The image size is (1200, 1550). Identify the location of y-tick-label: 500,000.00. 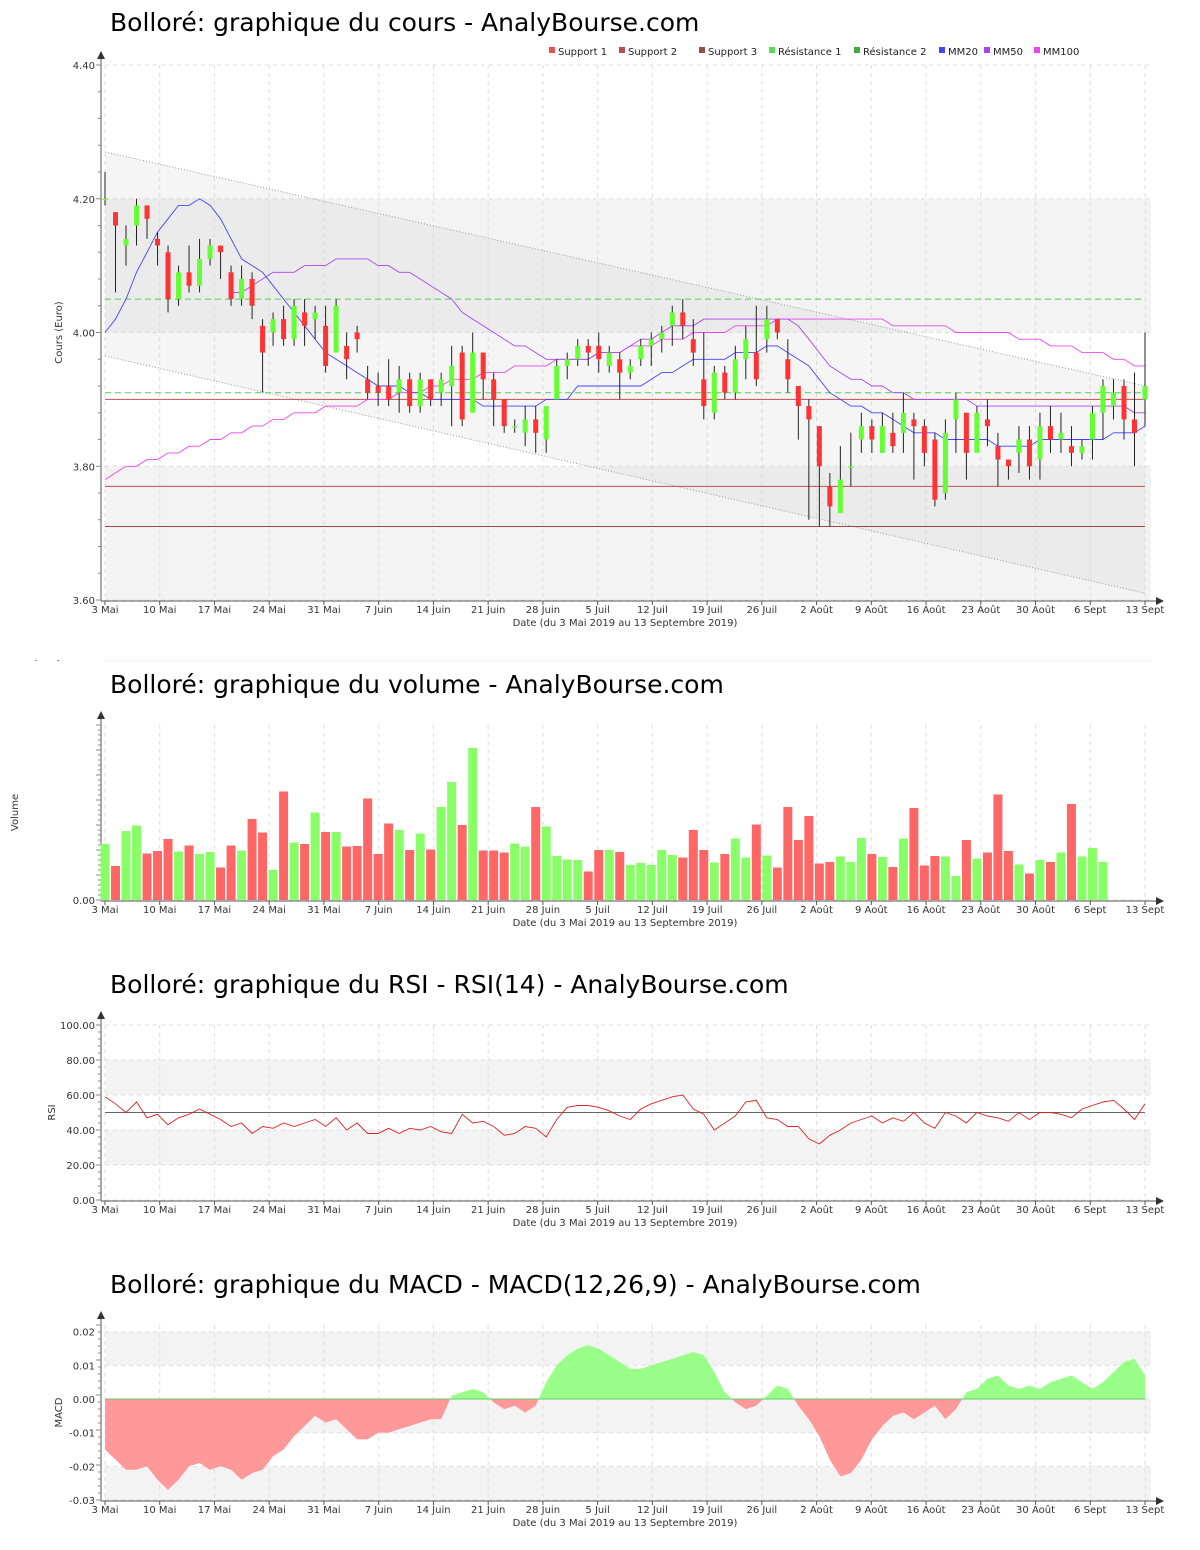
(66, 661).